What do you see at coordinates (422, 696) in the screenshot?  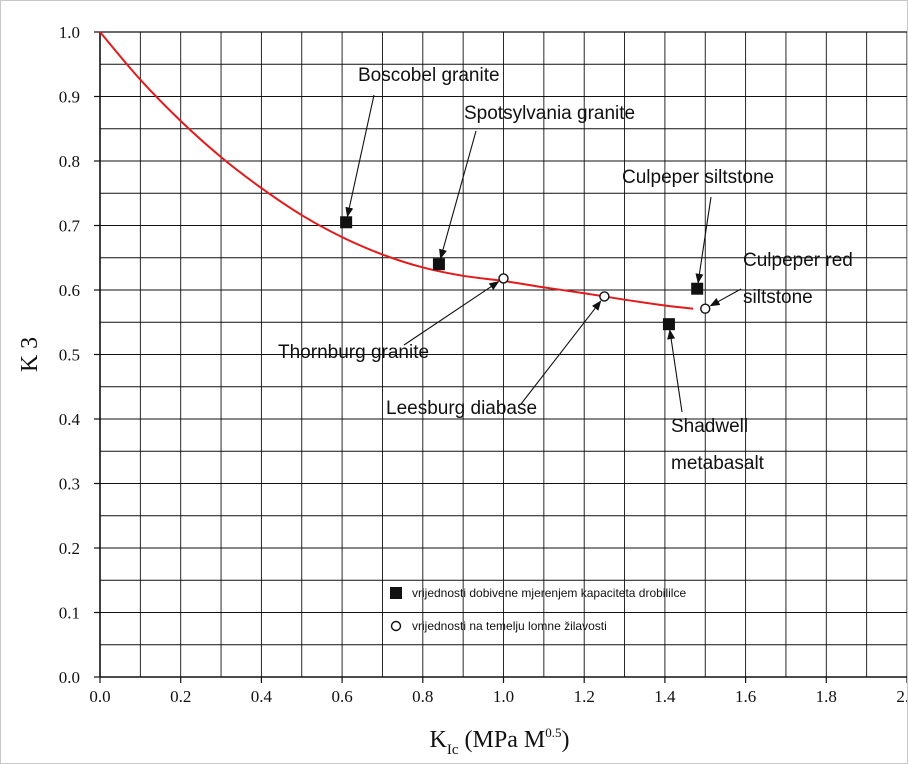 I see `x-tick-label: 0.8` at bounding box center [422, 696].